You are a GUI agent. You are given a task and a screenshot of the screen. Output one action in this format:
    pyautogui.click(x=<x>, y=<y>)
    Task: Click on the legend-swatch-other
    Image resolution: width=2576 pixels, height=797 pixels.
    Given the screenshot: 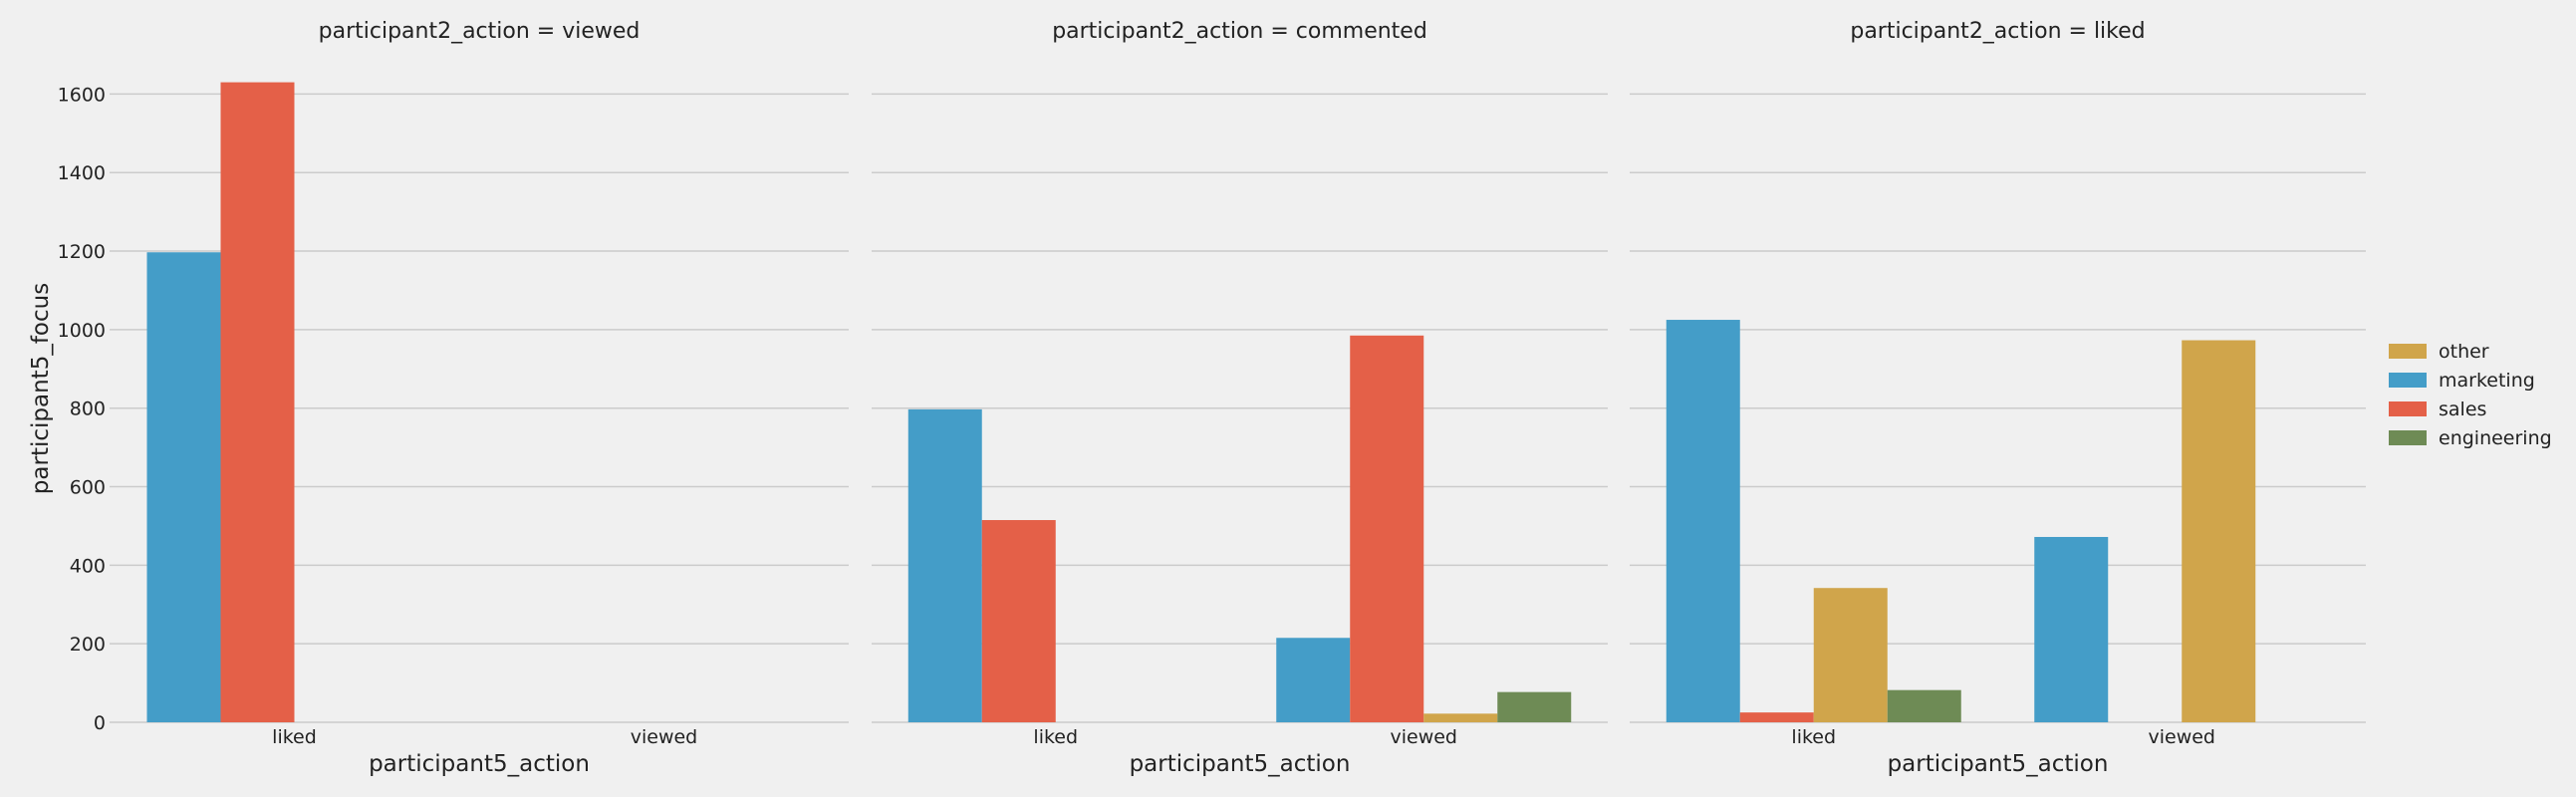 What is the action you would take?
    pyautogui.click(x=2408, y=352)
    